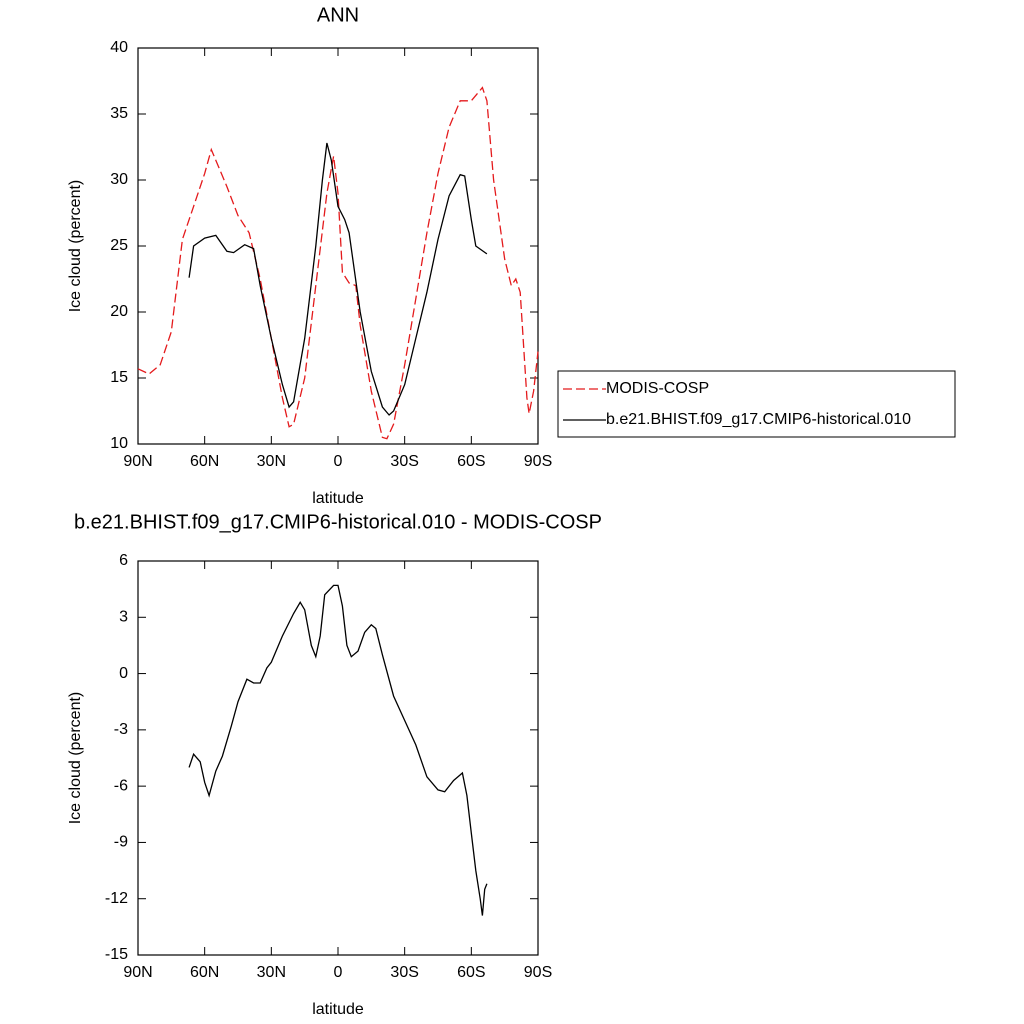 This screenshot has width=1024, height=1024. Describe the element at coordinates (756, 404) in the screenshot. I see `legend-box` at that location.